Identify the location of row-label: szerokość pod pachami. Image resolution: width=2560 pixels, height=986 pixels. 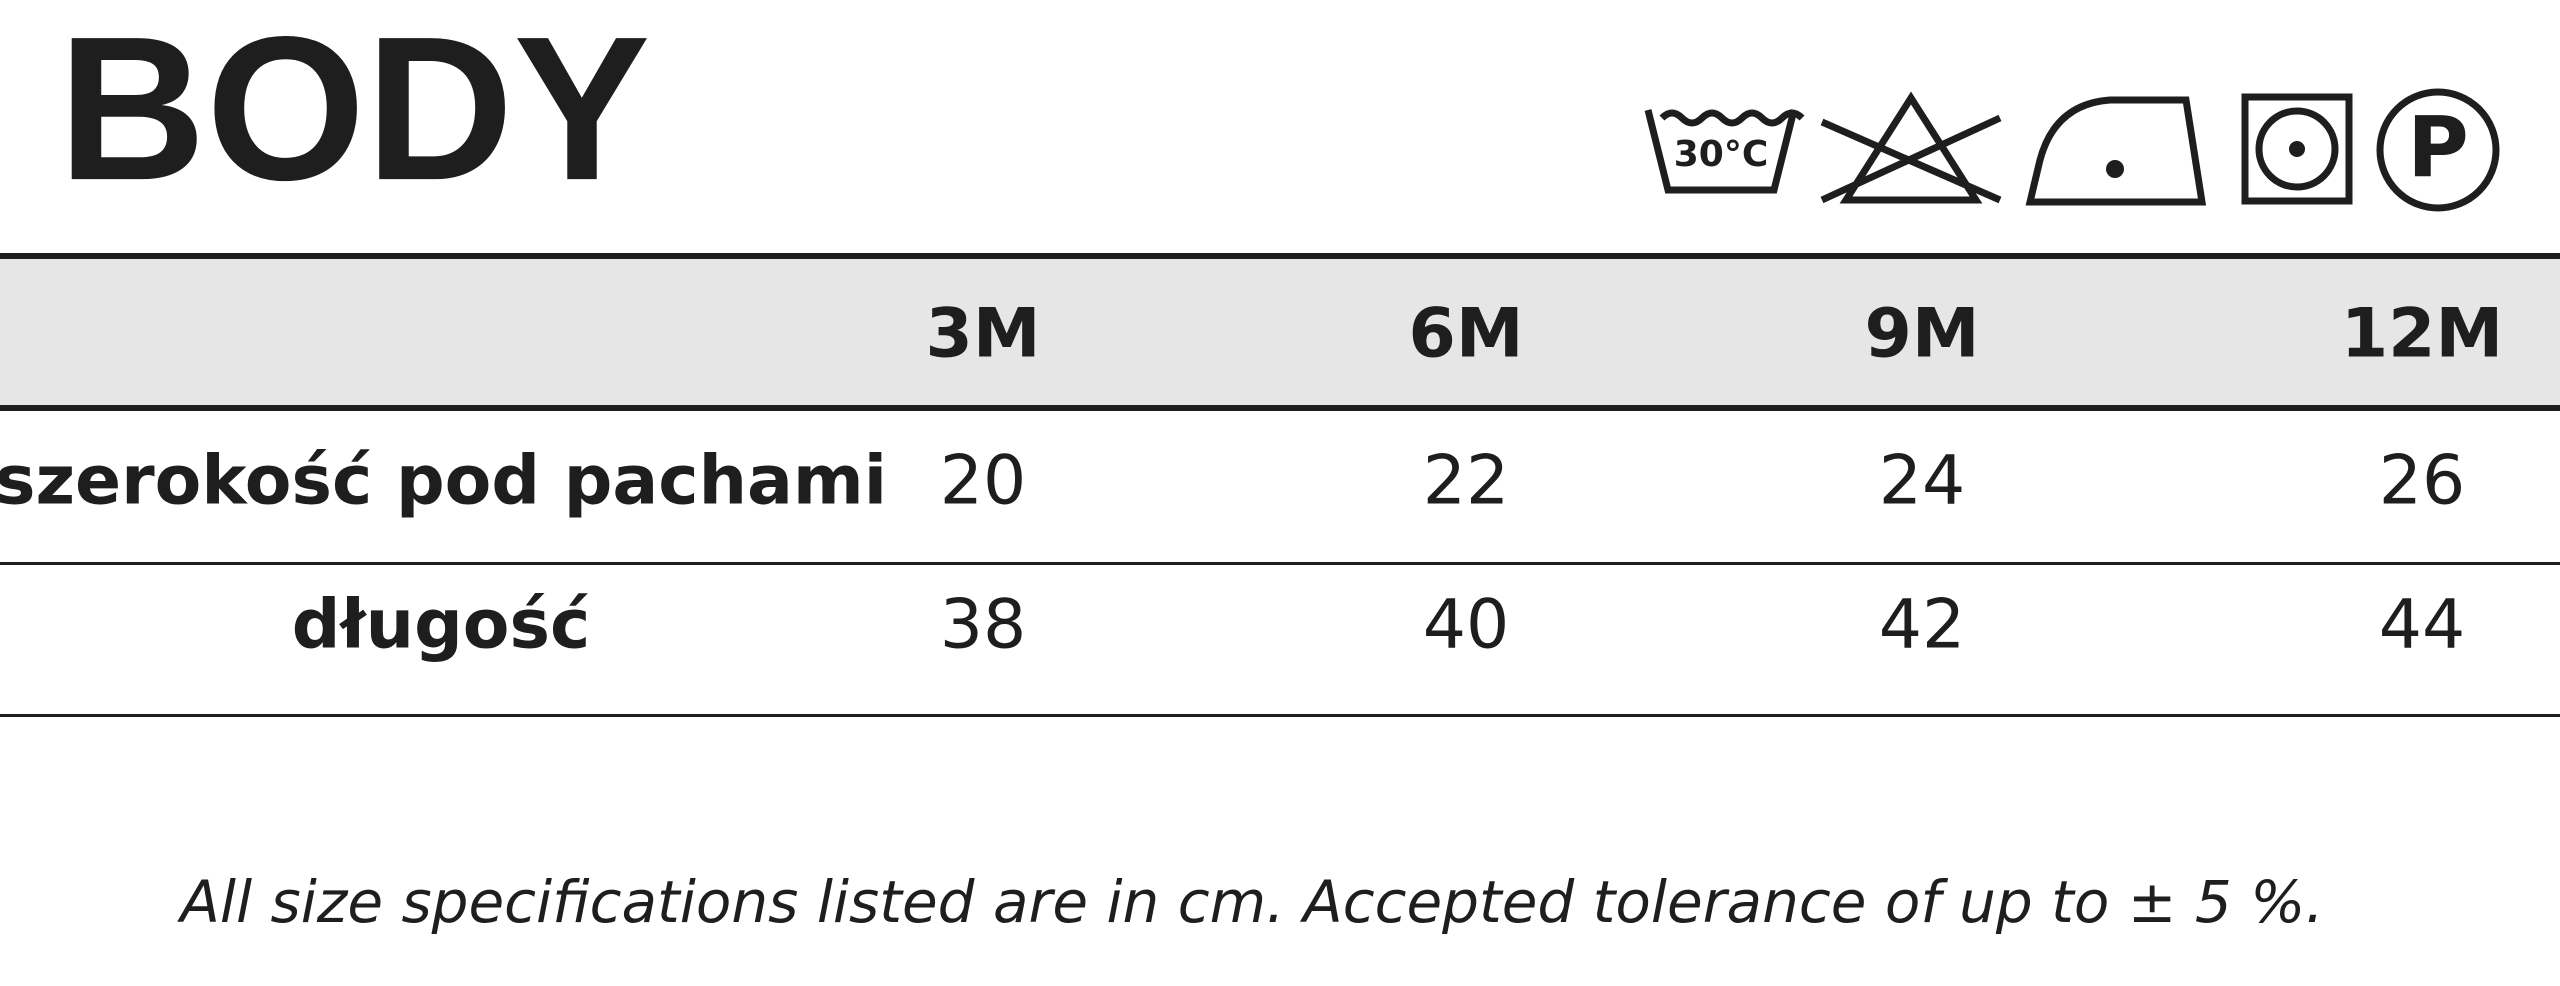
(443, 481).